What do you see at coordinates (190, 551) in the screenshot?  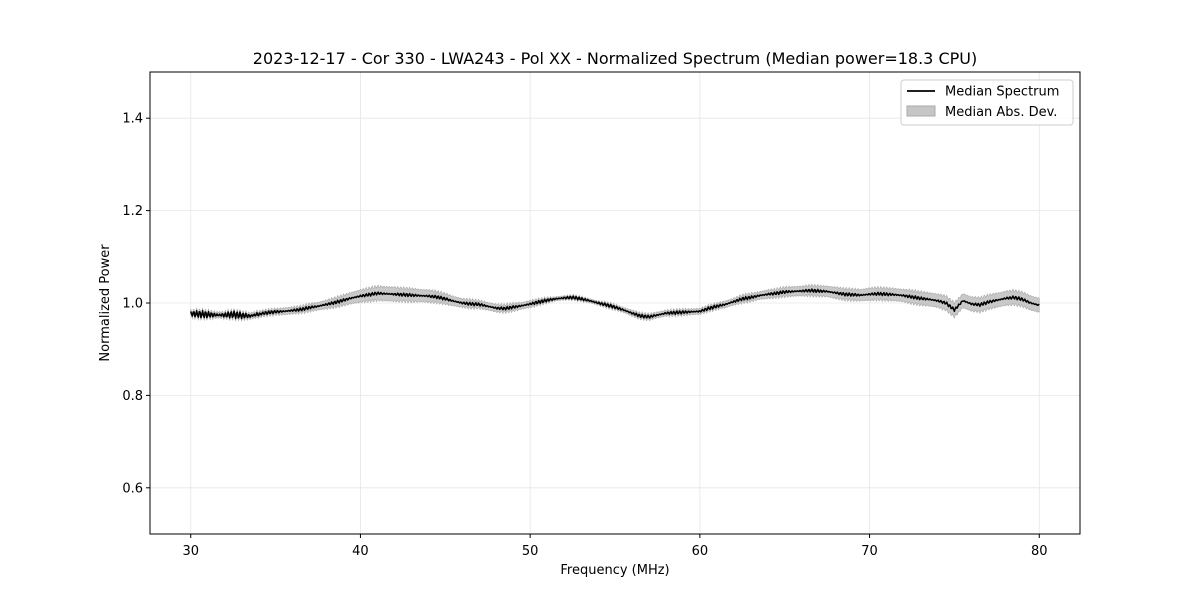 I see `x-tick-label: 30` at bounding box center [190, 551].